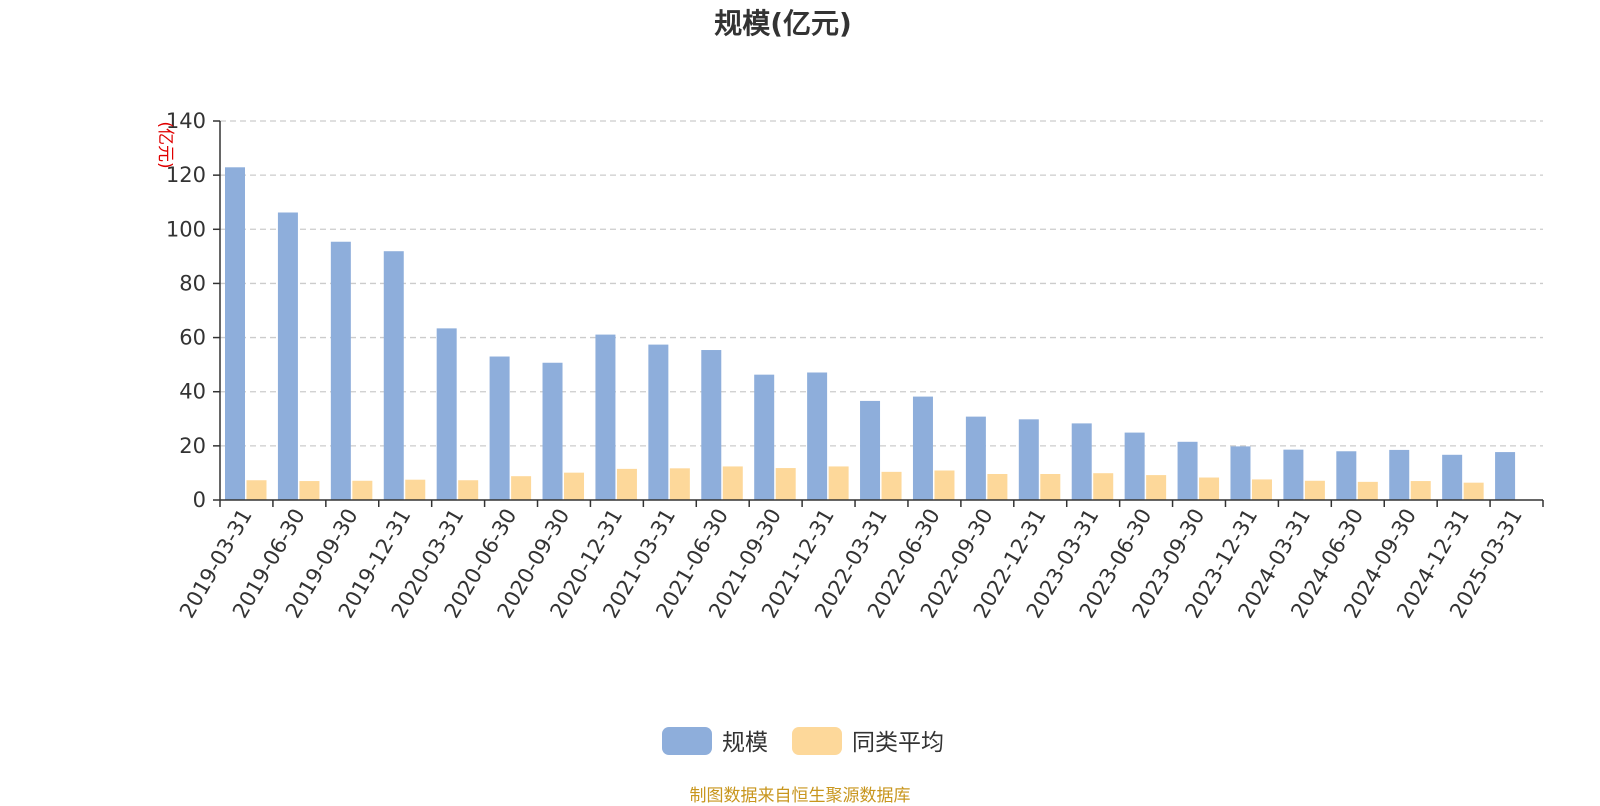 The height and width of the screenshot is (806, 1600). What do you see at coordinates (186, 121) in the screenshot?
I see `y-tick-label: 140` at bounding box center [186, 121].